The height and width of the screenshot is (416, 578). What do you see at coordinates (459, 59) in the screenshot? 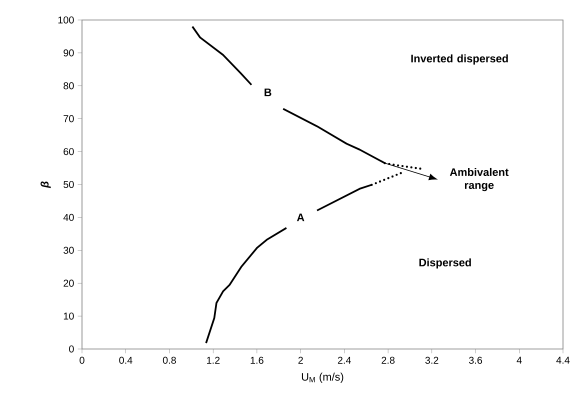
I see `annotation: Inverted dispersed` at bounding box center [459, 59].